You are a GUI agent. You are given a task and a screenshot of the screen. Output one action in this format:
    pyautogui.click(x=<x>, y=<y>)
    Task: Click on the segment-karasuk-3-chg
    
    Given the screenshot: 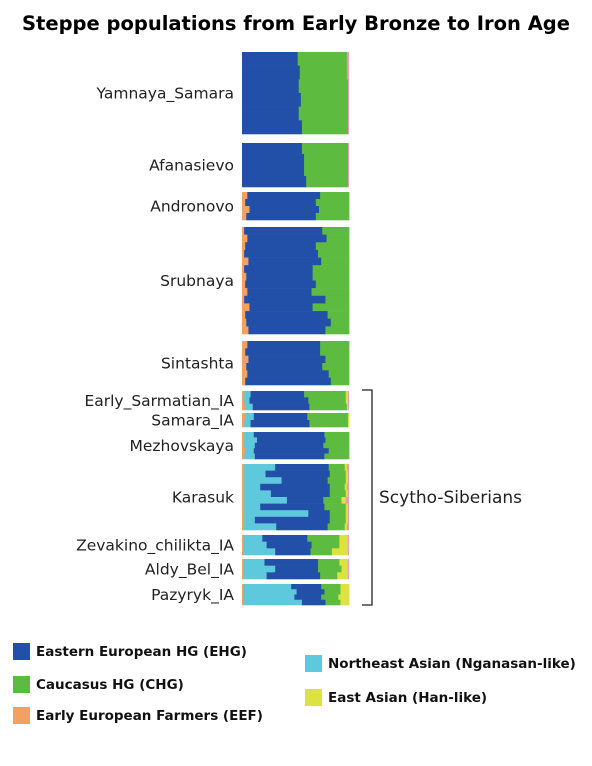 What is the action you would take?
    pyautogui.click(x=337, y=487)
    